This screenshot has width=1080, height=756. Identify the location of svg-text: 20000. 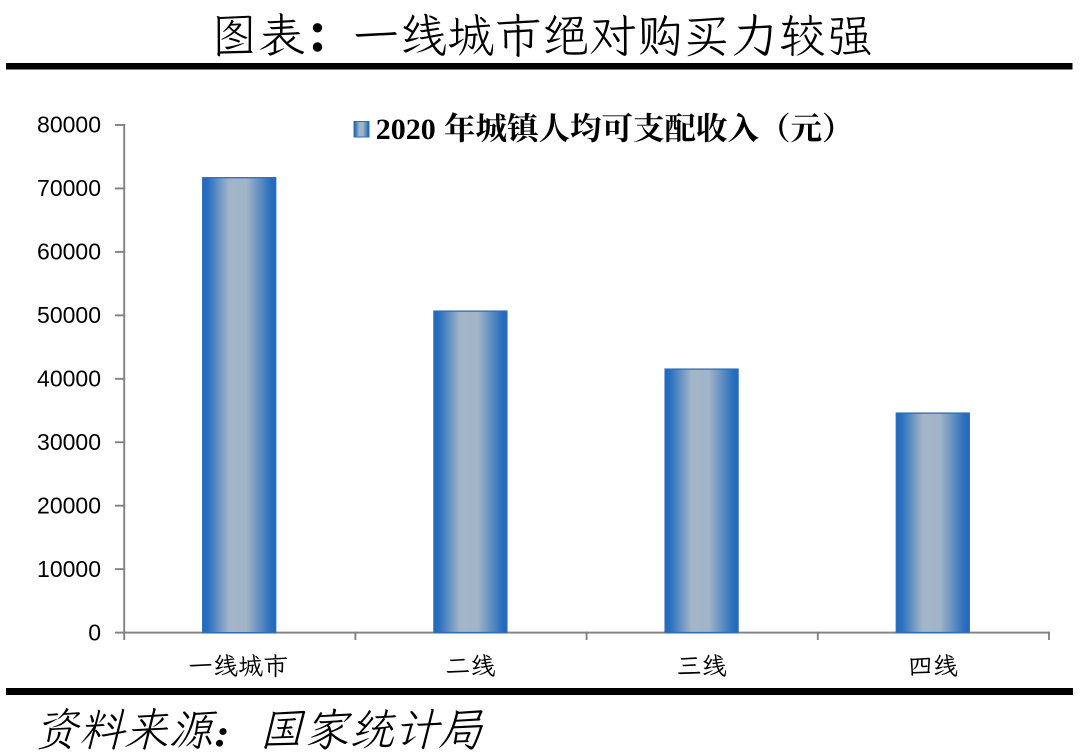
(69, 505).